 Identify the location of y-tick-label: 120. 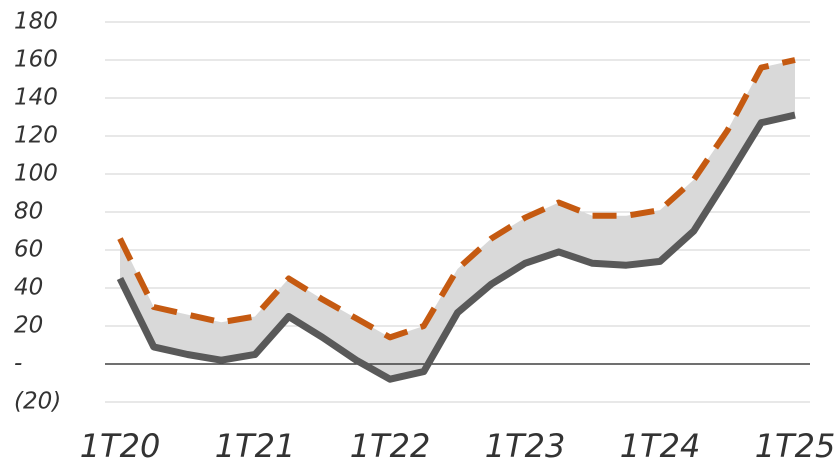
(36, 136).